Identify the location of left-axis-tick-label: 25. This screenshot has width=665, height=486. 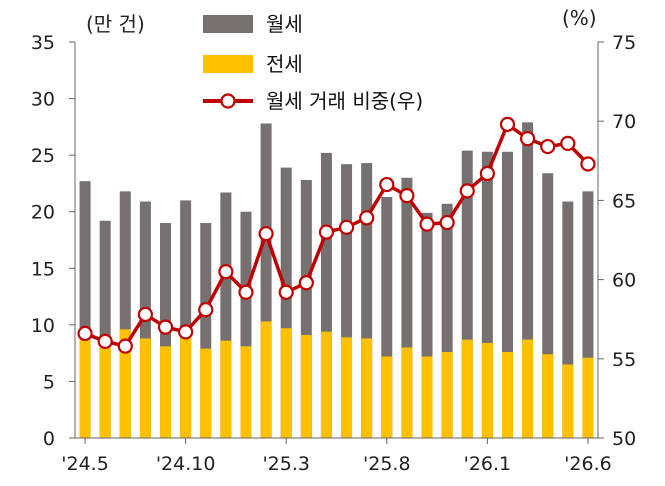
(43, 156).